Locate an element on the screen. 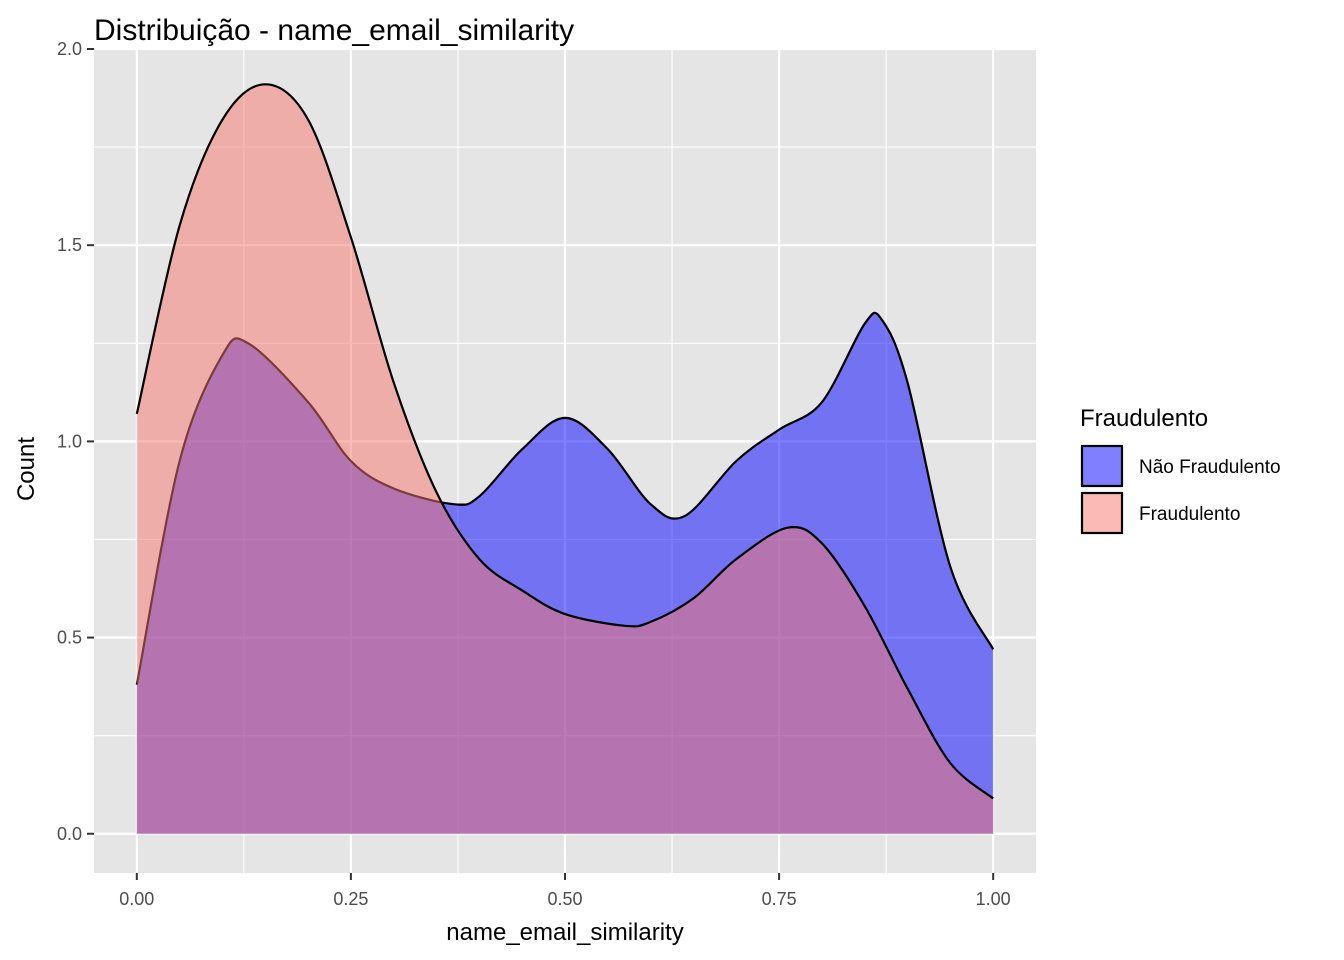 The height and width of the screenshot is (960, 1344). legend: Fraudulento Não Fraudulento Fraudulento is located at coordinates (1180, 470).